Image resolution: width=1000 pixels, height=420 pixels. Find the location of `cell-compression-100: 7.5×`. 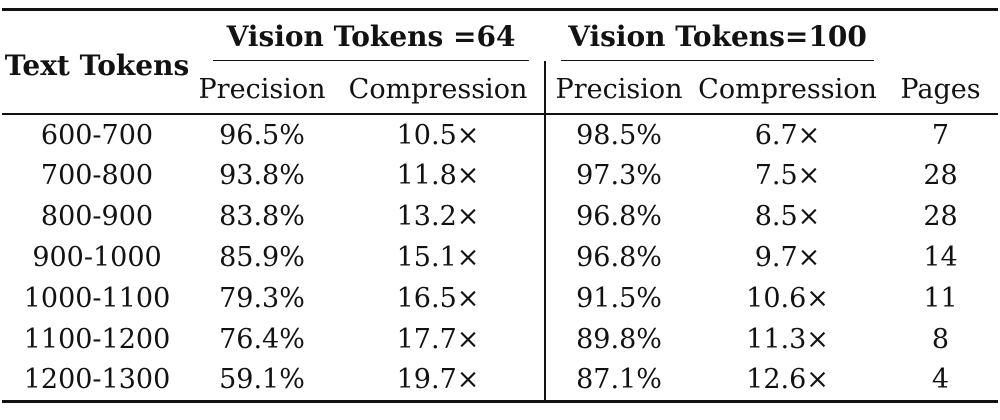

cell-compression-100: 7.5× is located at coordinates (787, 175).